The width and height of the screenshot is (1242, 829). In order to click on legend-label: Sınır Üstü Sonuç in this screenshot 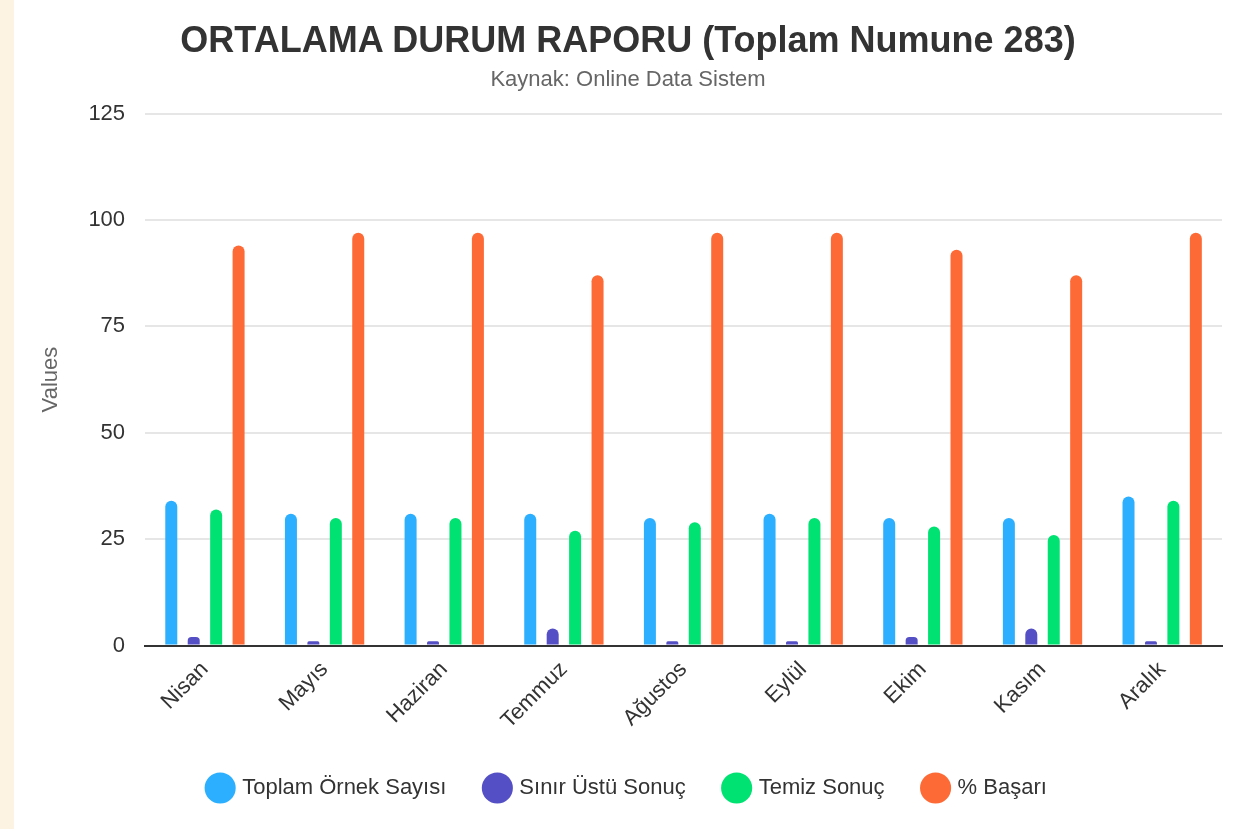, I will do `click(602, 787)`.